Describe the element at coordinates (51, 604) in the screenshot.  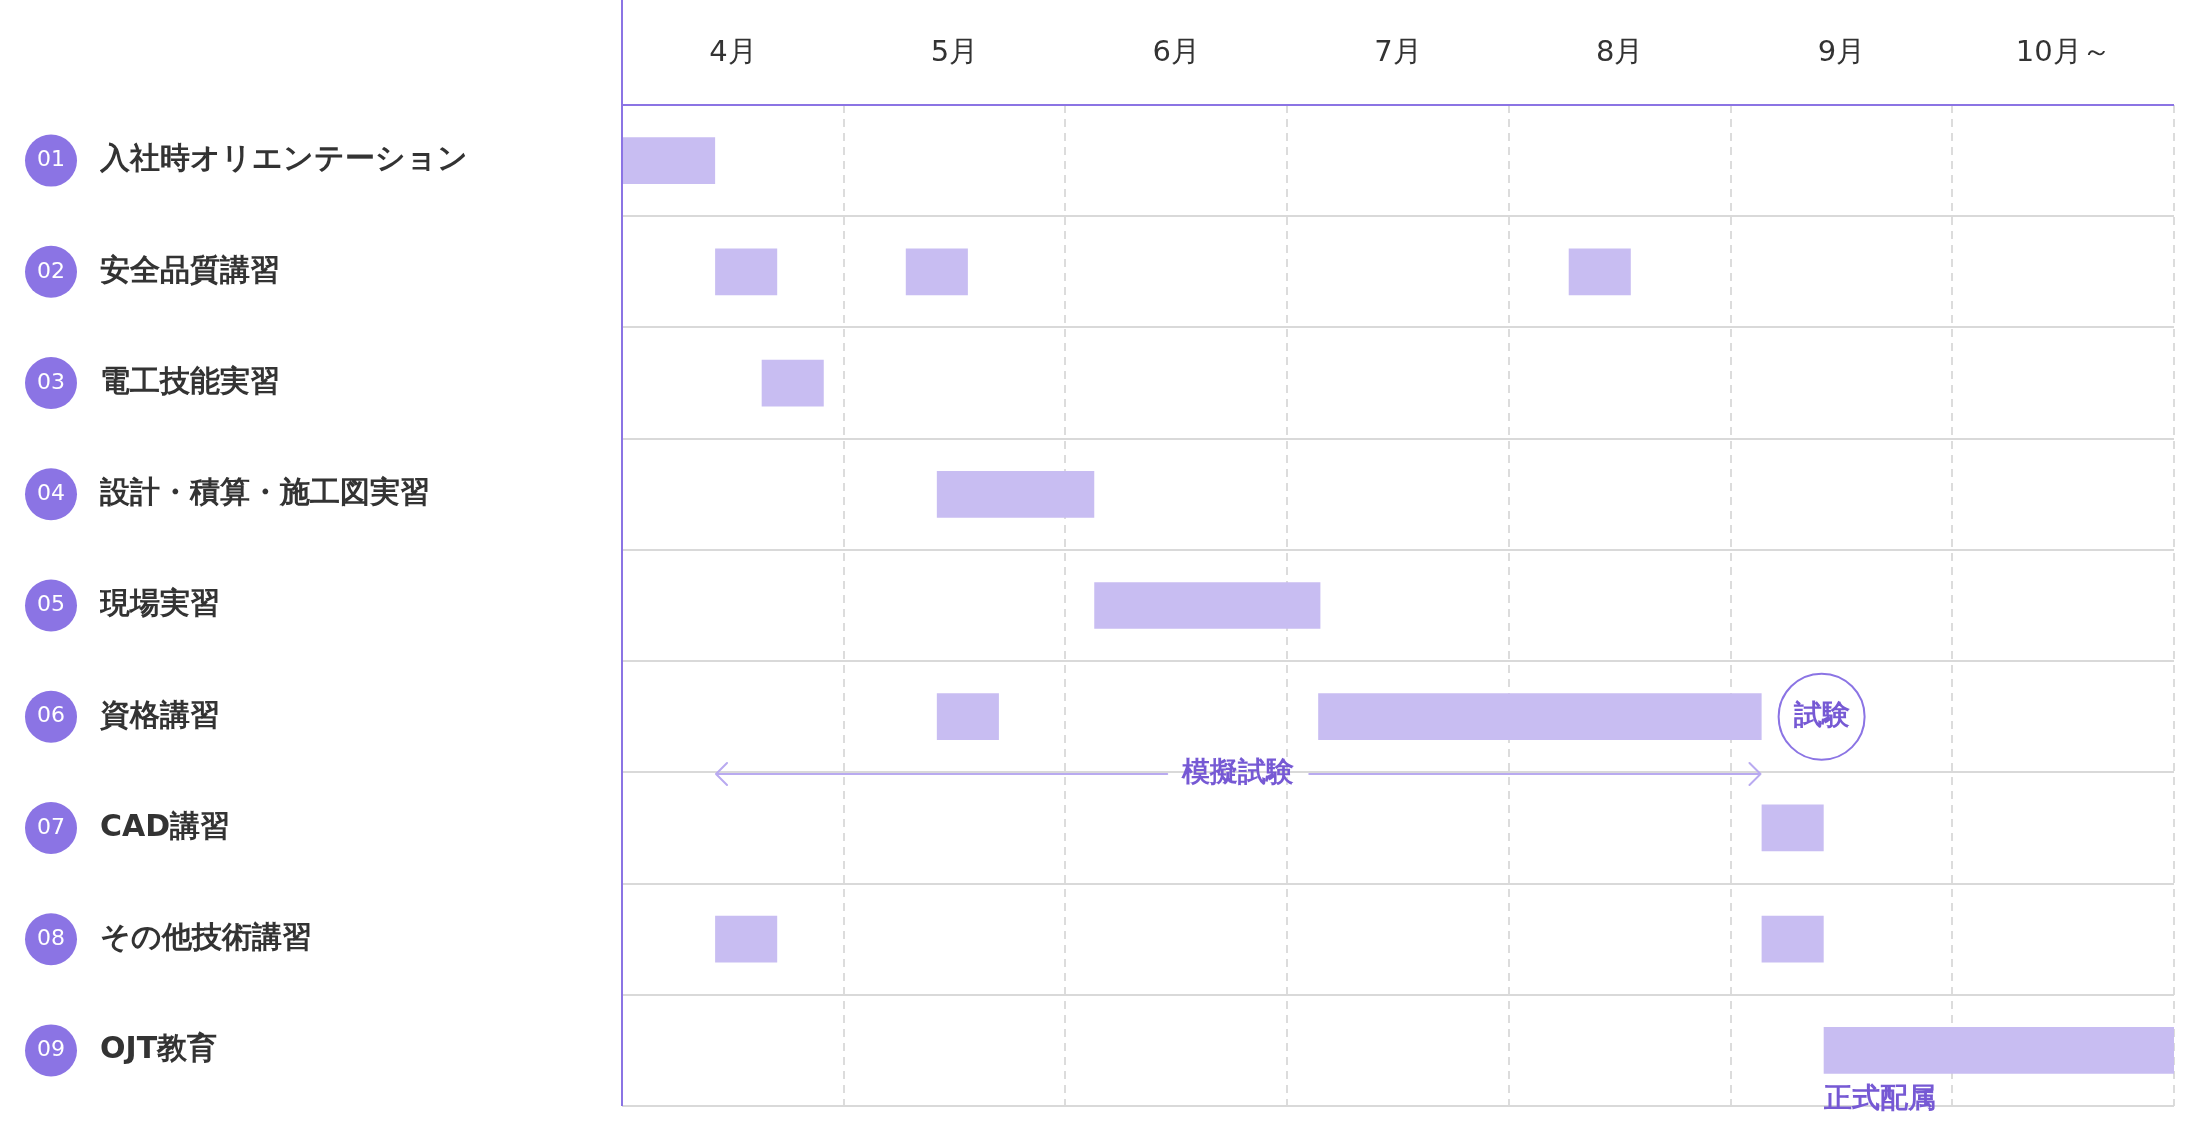
I see `text: 05` at that location.